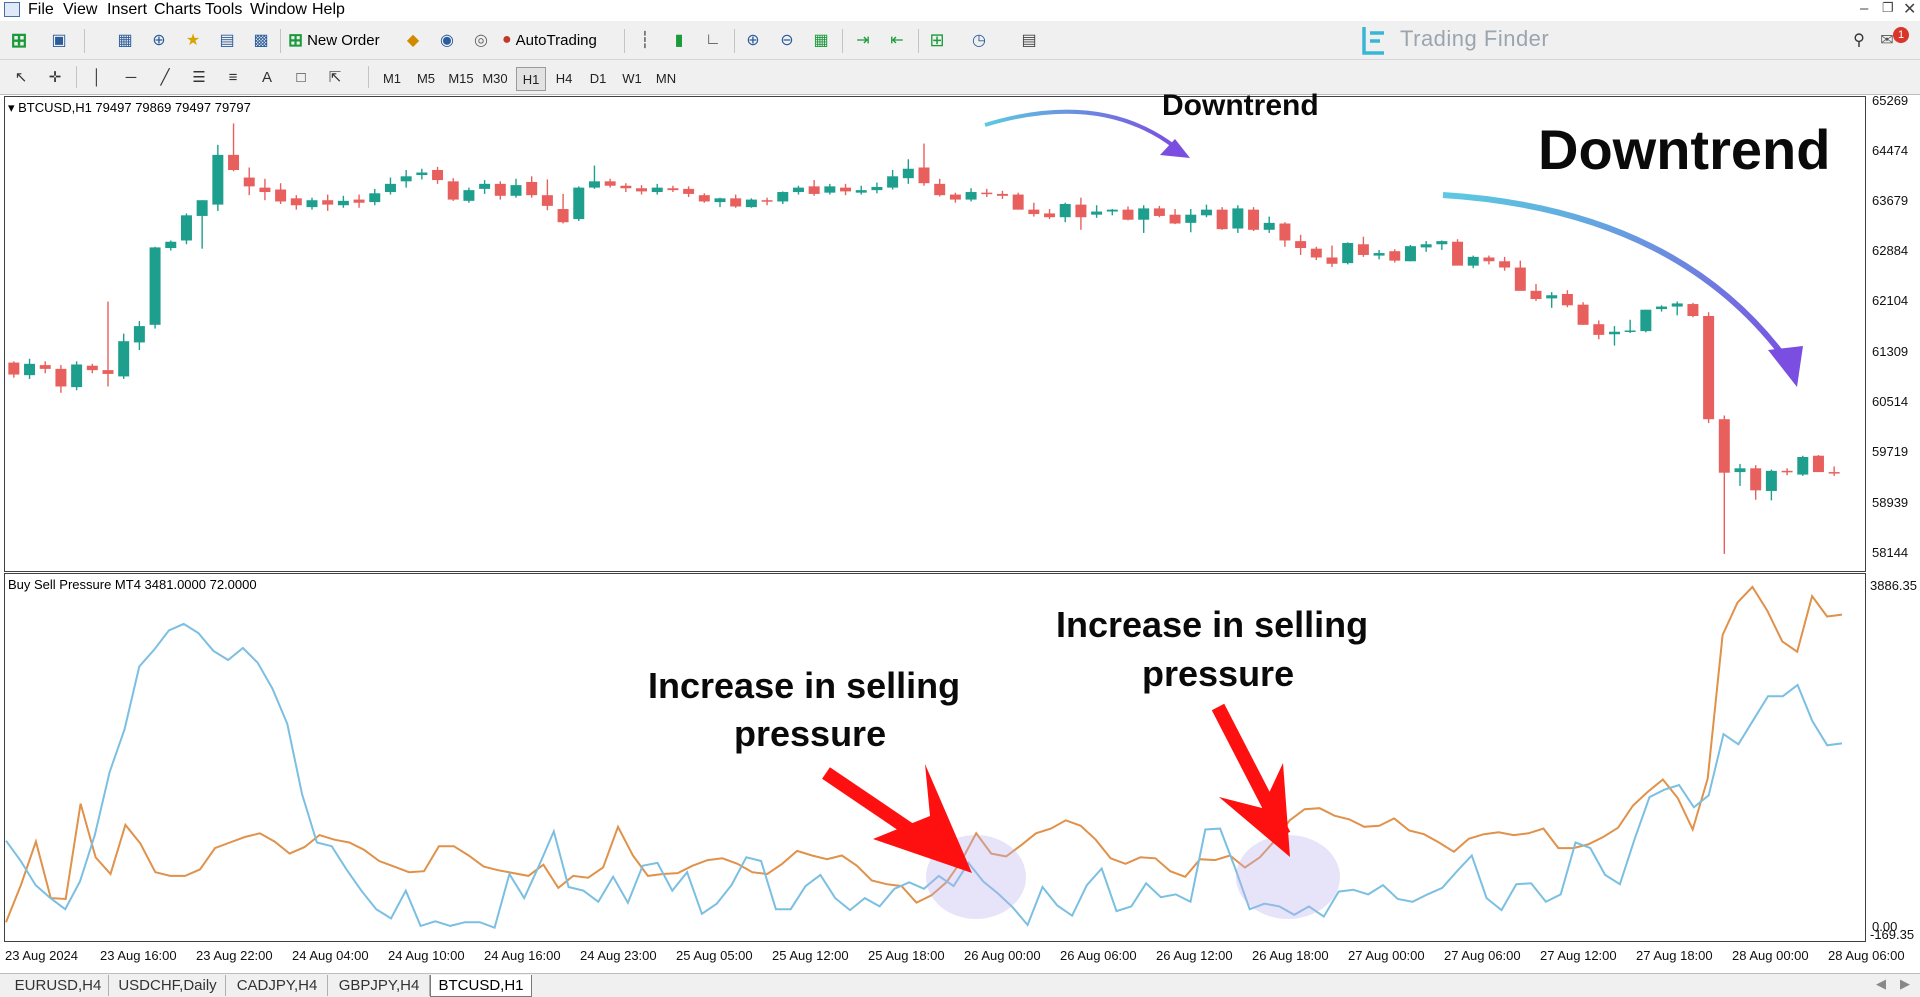  What do you see at coordinates (227, 40) in the screenshot?
I see `terminal-icon: ▤` at bounding box center [227, 40].